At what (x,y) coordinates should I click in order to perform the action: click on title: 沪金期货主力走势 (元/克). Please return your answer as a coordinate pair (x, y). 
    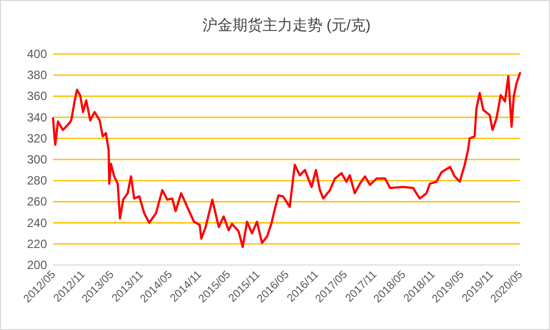
    Looking at the image, I should click on (286, 25).